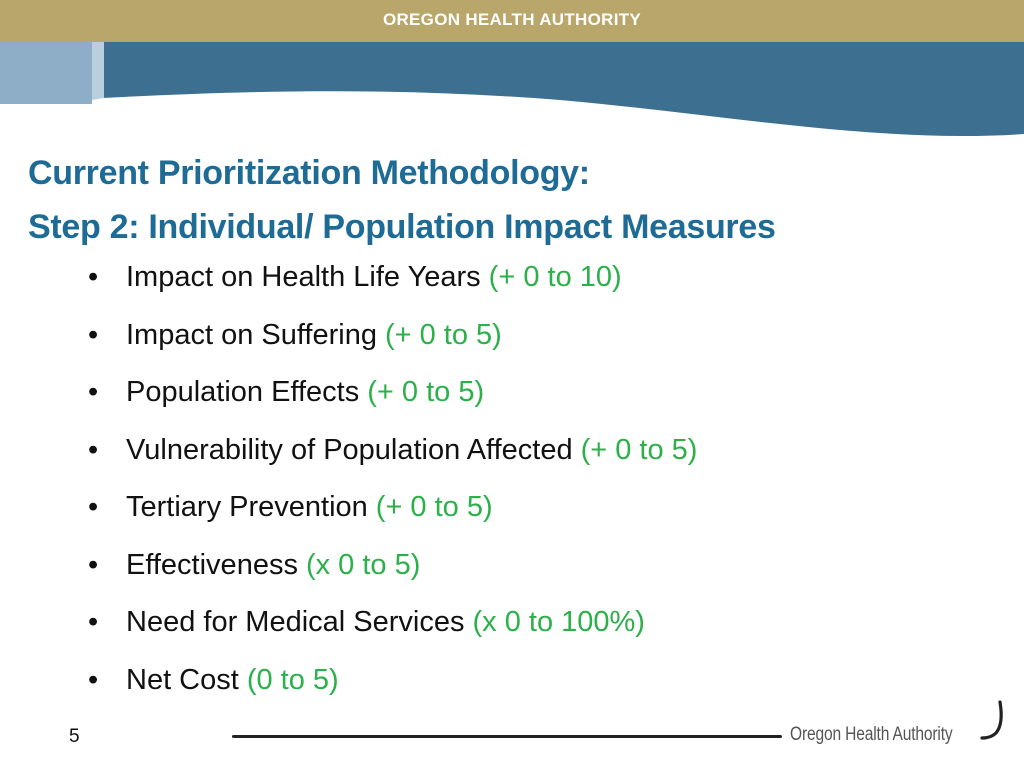  Describe the element at coordinates (507, 736) in the screenshot. I see `footer-divider` at that location.